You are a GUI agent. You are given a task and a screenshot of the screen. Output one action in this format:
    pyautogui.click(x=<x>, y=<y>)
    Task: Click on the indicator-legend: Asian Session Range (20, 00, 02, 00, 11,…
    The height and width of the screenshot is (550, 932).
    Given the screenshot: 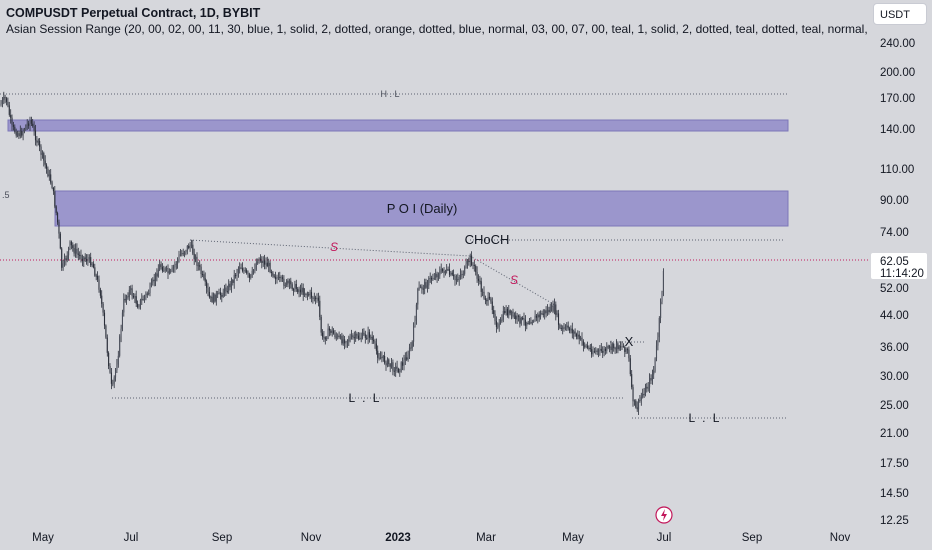 What is the action you would take?
    pyautogui.click(x=438, y=29)
    